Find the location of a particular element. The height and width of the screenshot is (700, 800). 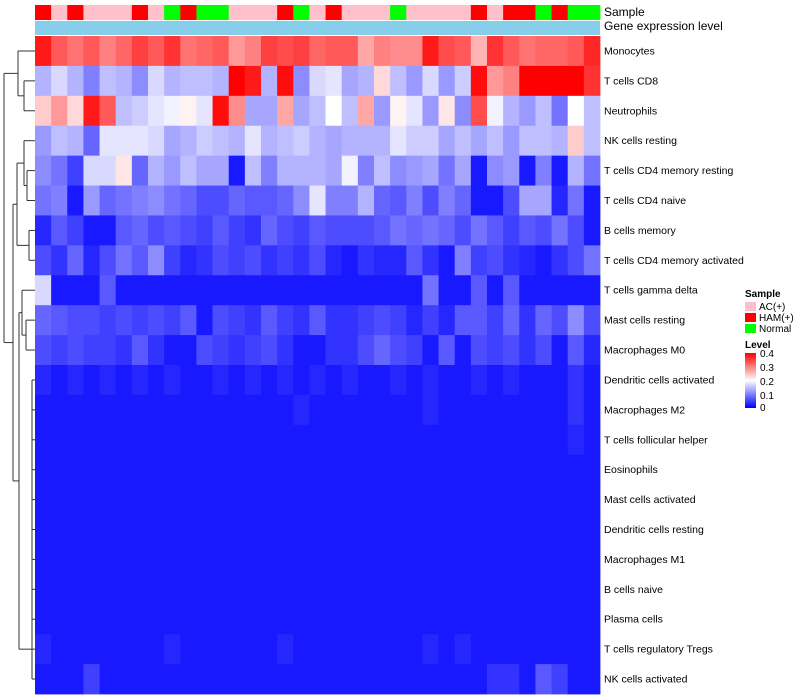

legend-sample-title: Sample is located at coordinates (763, 294).